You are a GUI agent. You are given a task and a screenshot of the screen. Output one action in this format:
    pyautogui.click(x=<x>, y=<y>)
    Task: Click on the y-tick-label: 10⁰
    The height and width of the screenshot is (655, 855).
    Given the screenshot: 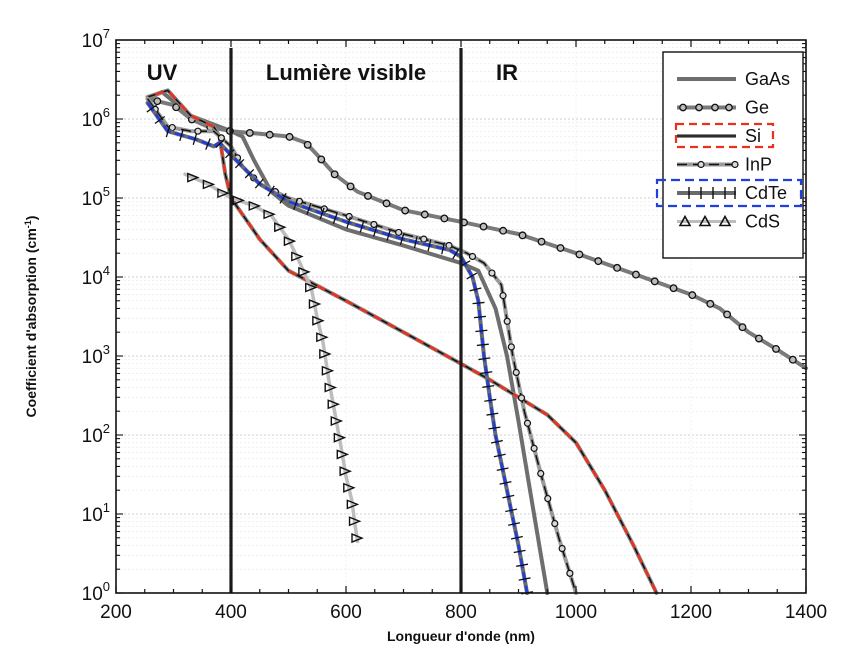 What is the action you would take?
    pyautogui.click(x=96, y=592)
    